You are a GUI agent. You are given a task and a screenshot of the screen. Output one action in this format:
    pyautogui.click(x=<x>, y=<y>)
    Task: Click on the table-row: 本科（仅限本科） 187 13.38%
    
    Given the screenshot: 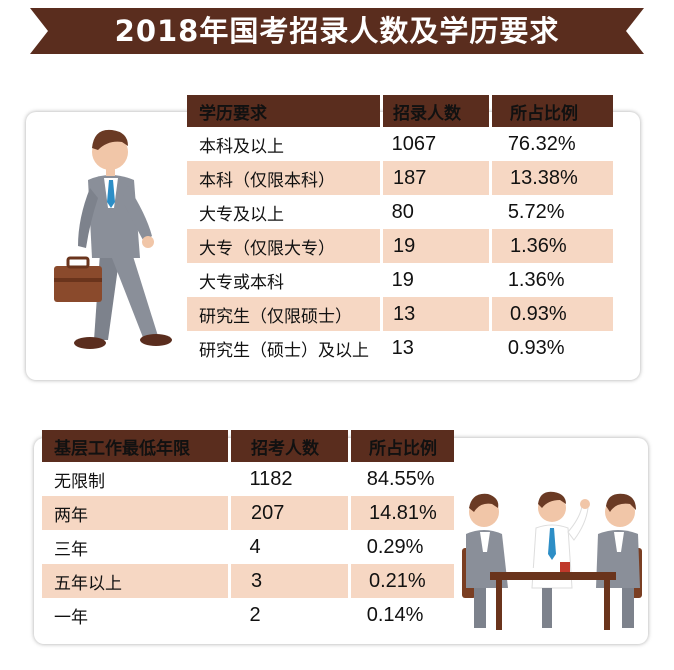 What is the action you would take?
    pyautogui.click(x=400, y=178)
    